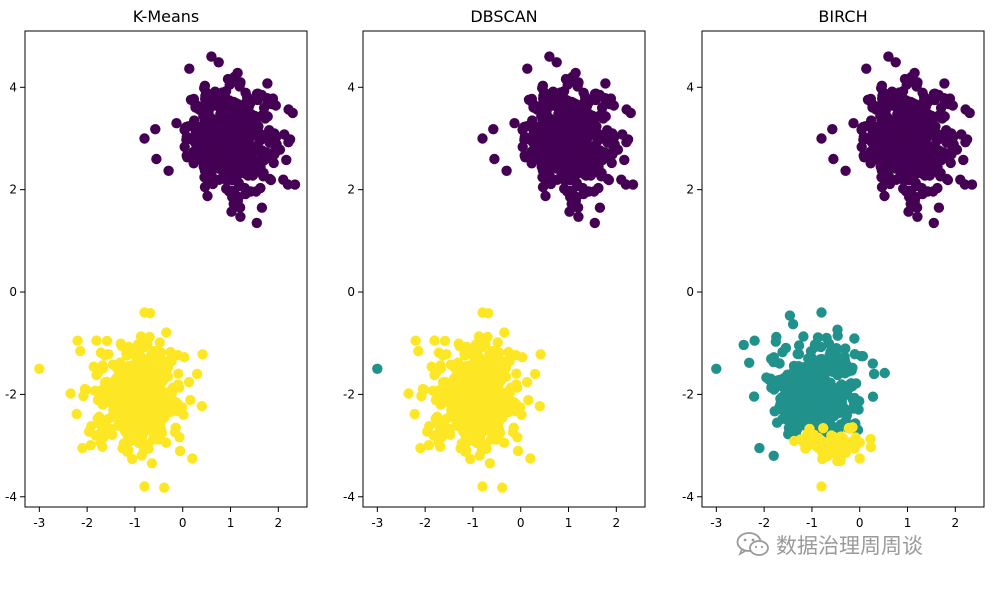 The height and width of the screenshot is (590, 1004). What do you see at coordinates (849, 546) in the screenshot?
I see `watermark-text: 数据治理周周谈` at bounding box center [849, 546].